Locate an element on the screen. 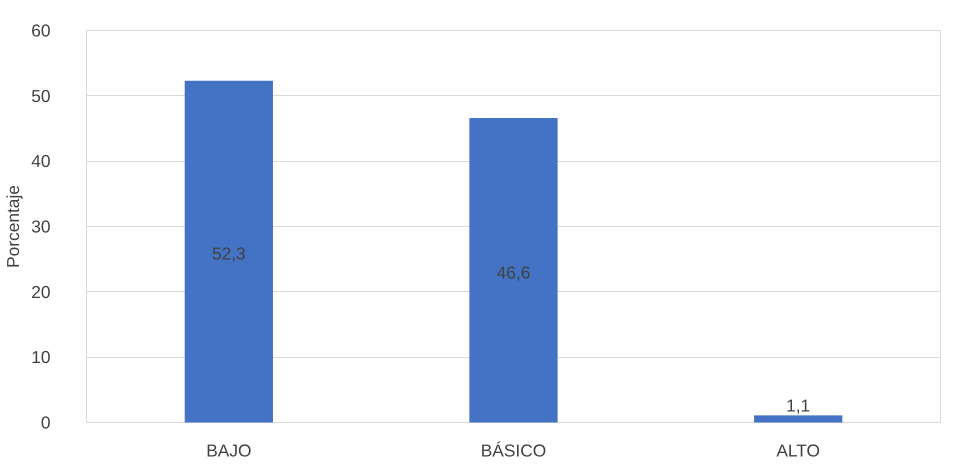  data-label: 46,6 is located at coordinates (513, 272).